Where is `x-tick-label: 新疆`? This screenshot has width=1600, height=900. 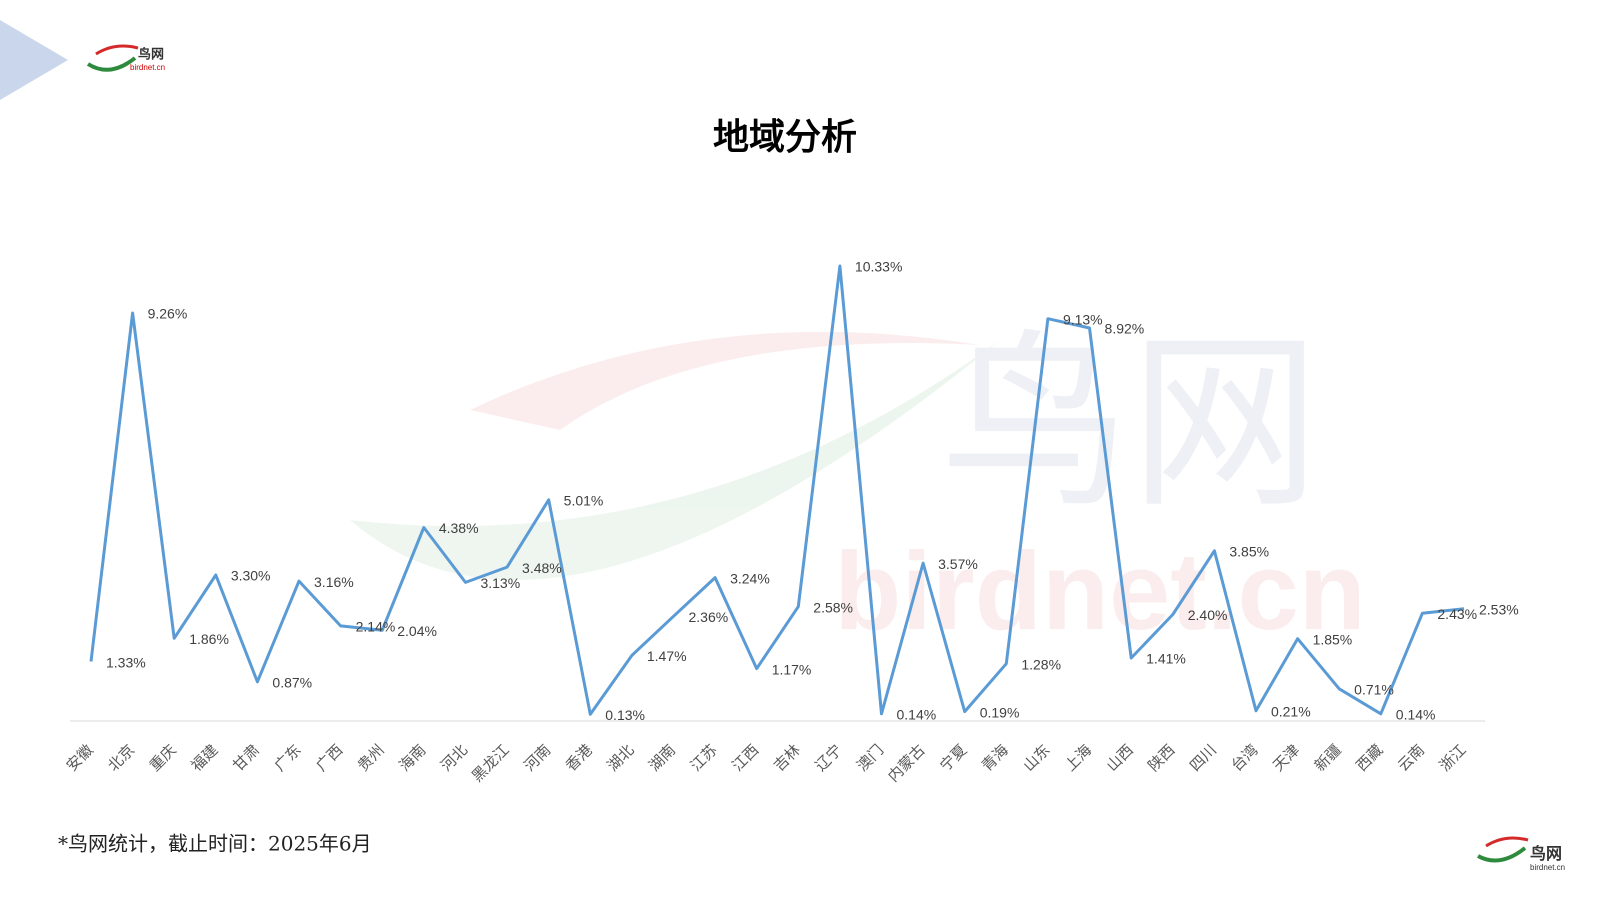 x-tick-label: 新疆 is located at coordinates (1328, 758).